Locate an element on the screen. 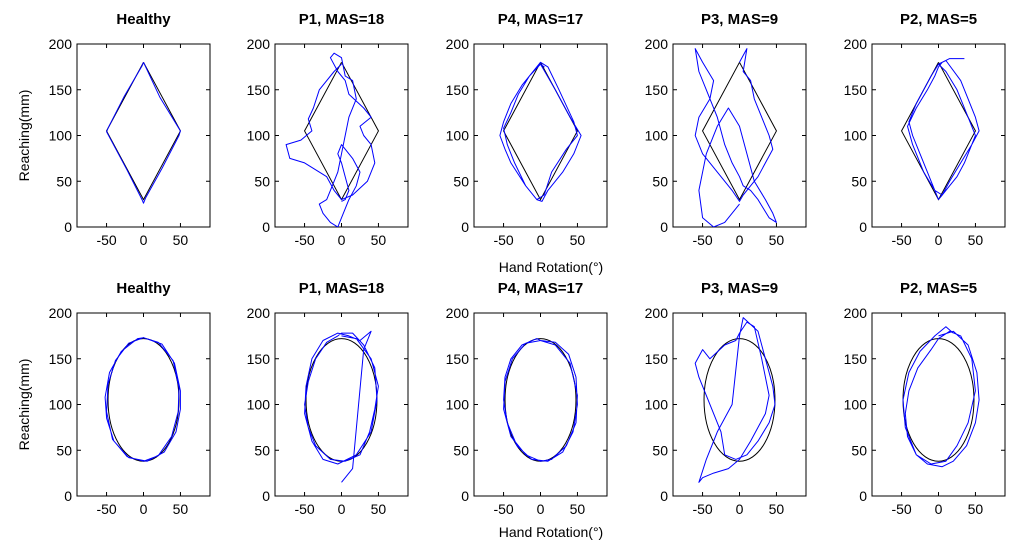 This screenshot has height=540, width=1013. x-tick-label-r1c3-50: 50 is located at coordinates (578, 240).